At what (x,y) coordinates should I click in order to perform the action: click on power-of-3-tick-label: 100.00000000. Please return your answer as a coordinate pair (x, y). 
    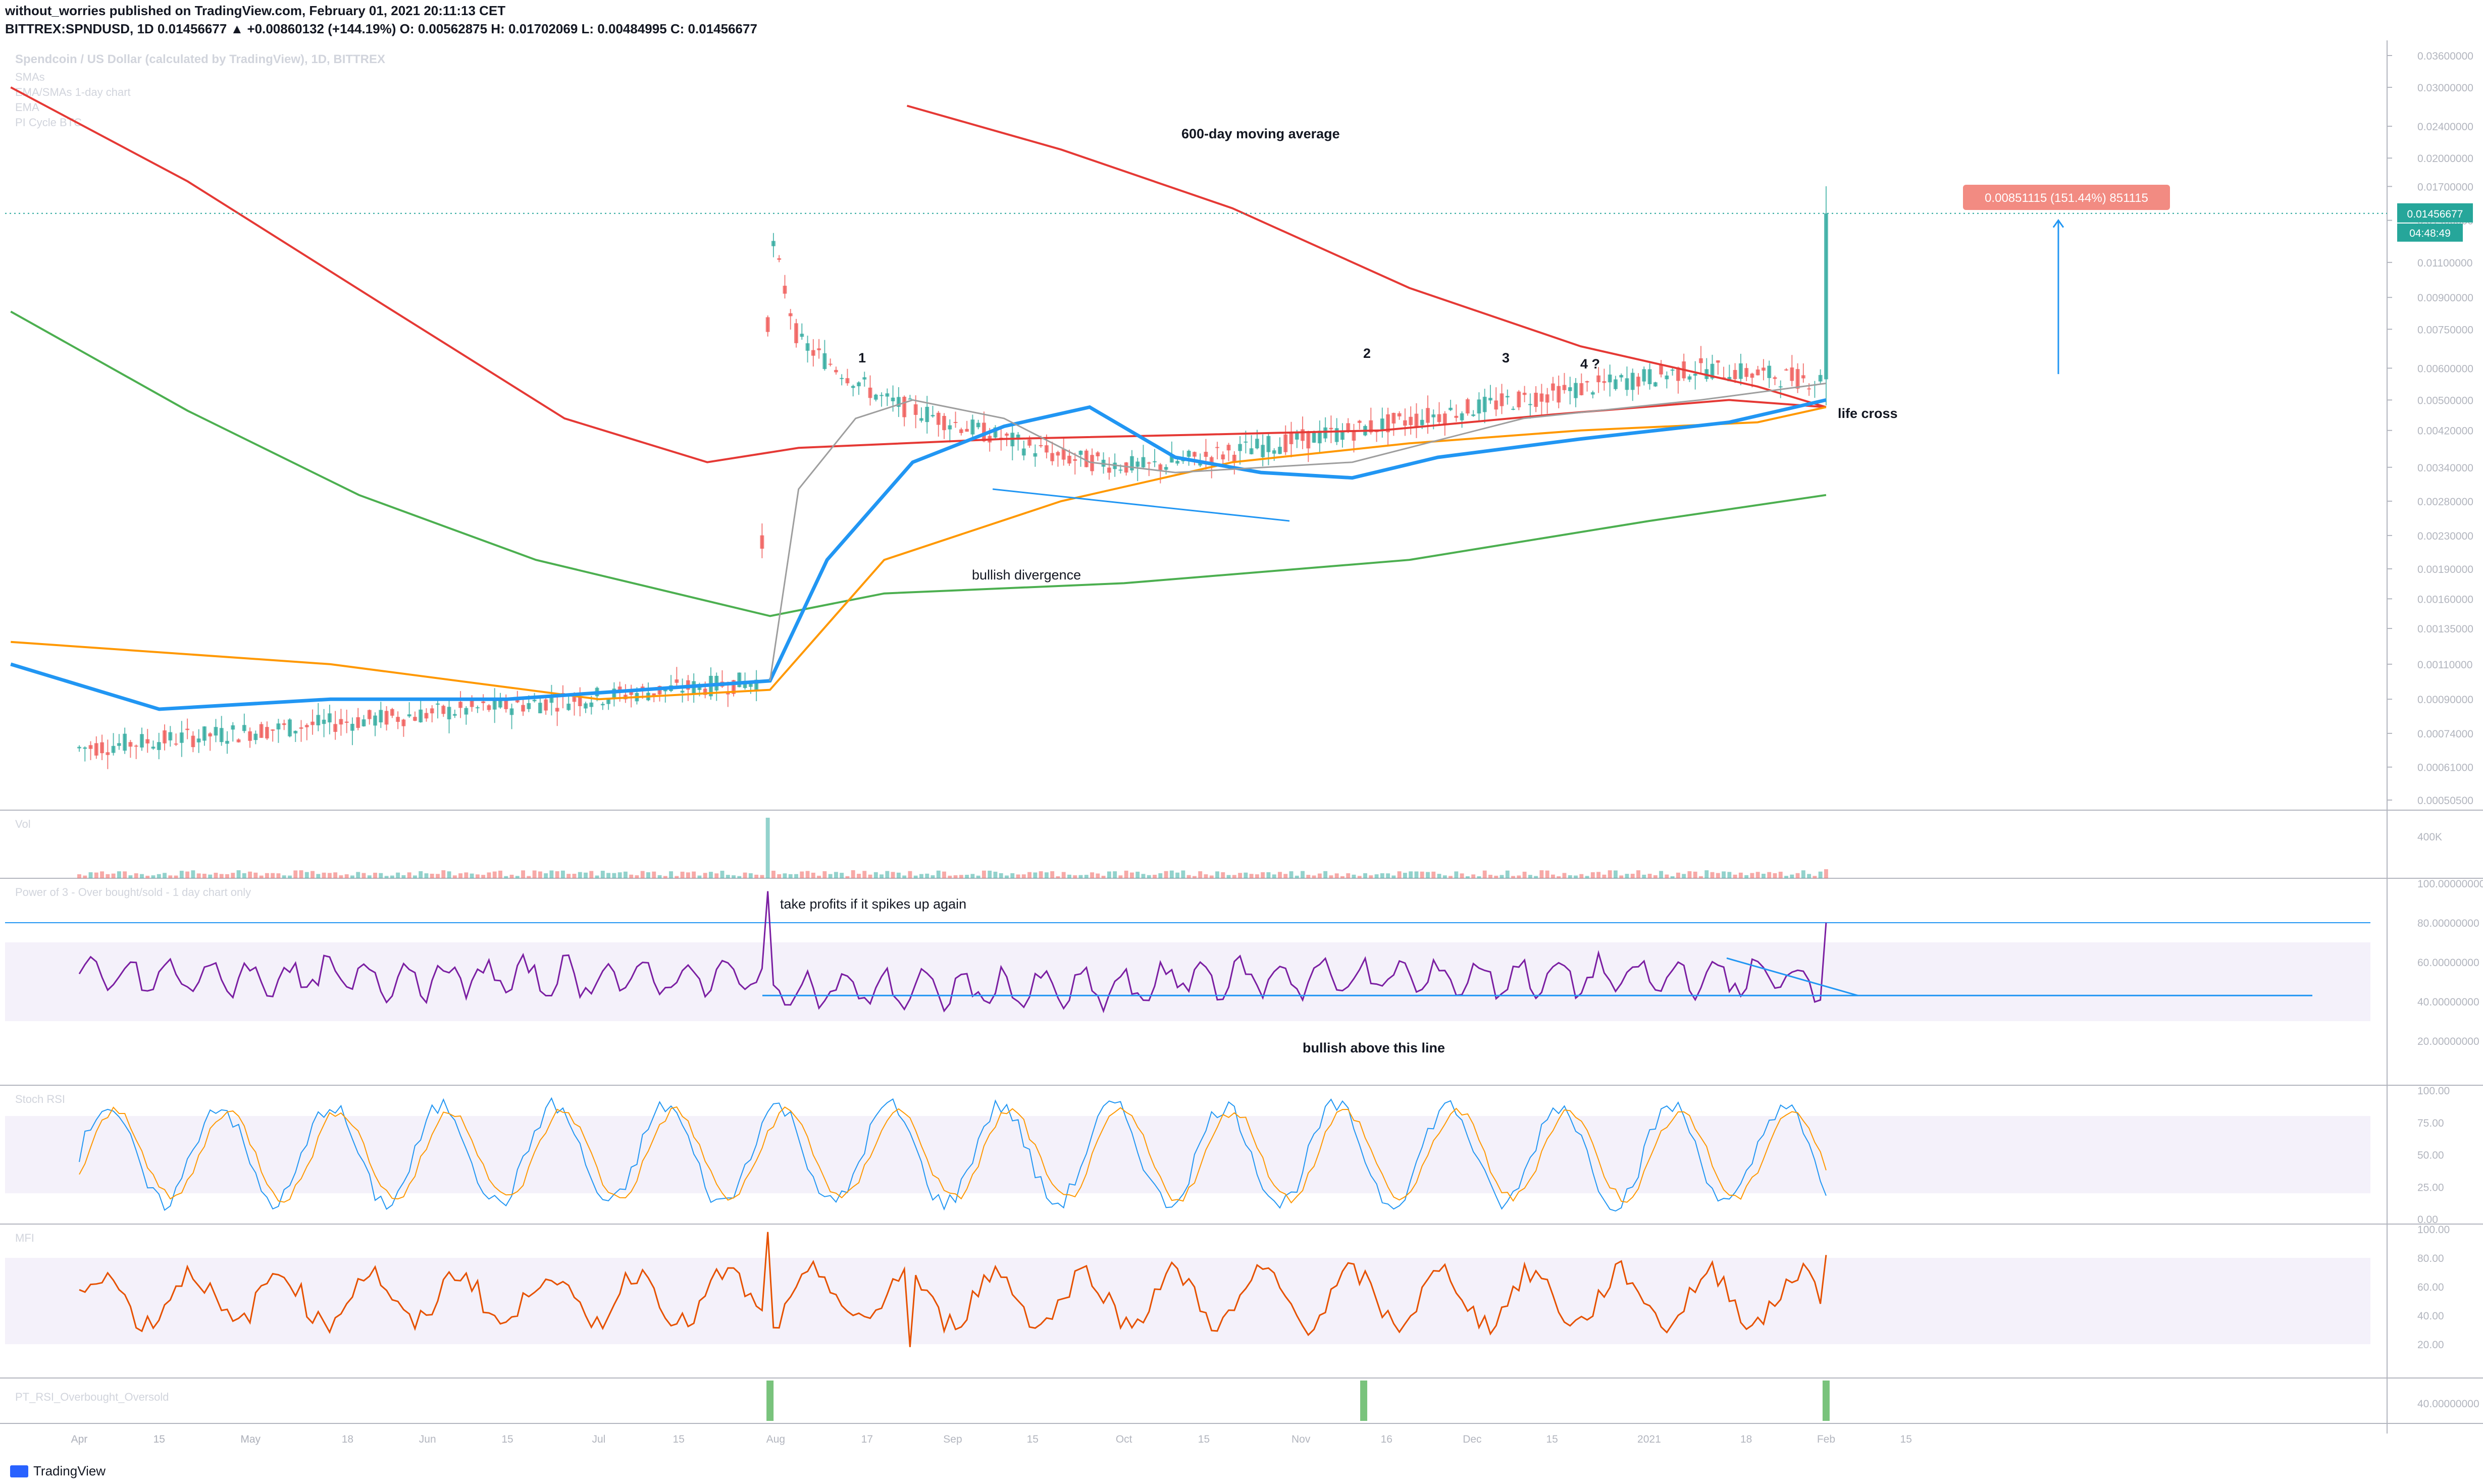
    Looking at the image, I should click on (2450, 884).